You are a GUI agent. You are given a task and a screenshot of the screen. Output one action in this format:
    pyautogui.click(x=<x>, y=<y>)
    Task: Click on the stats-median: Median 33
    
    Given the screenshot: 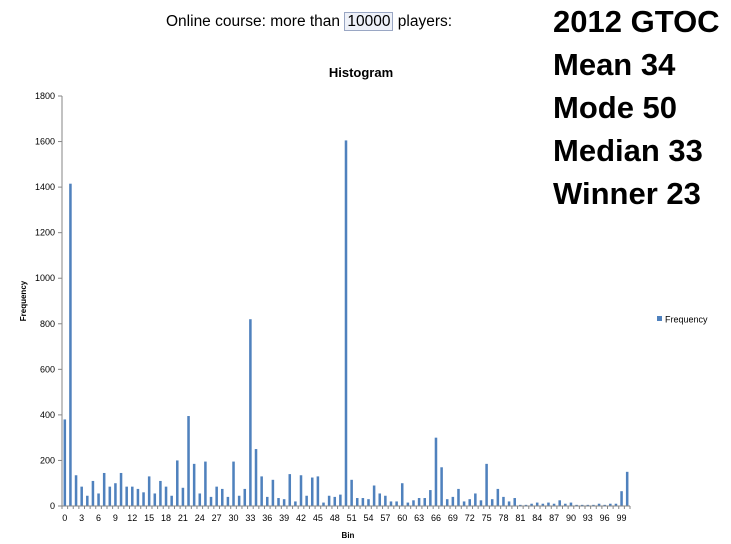 What is the action you would take?
    pyautogui.click(x=628, y=150)
    